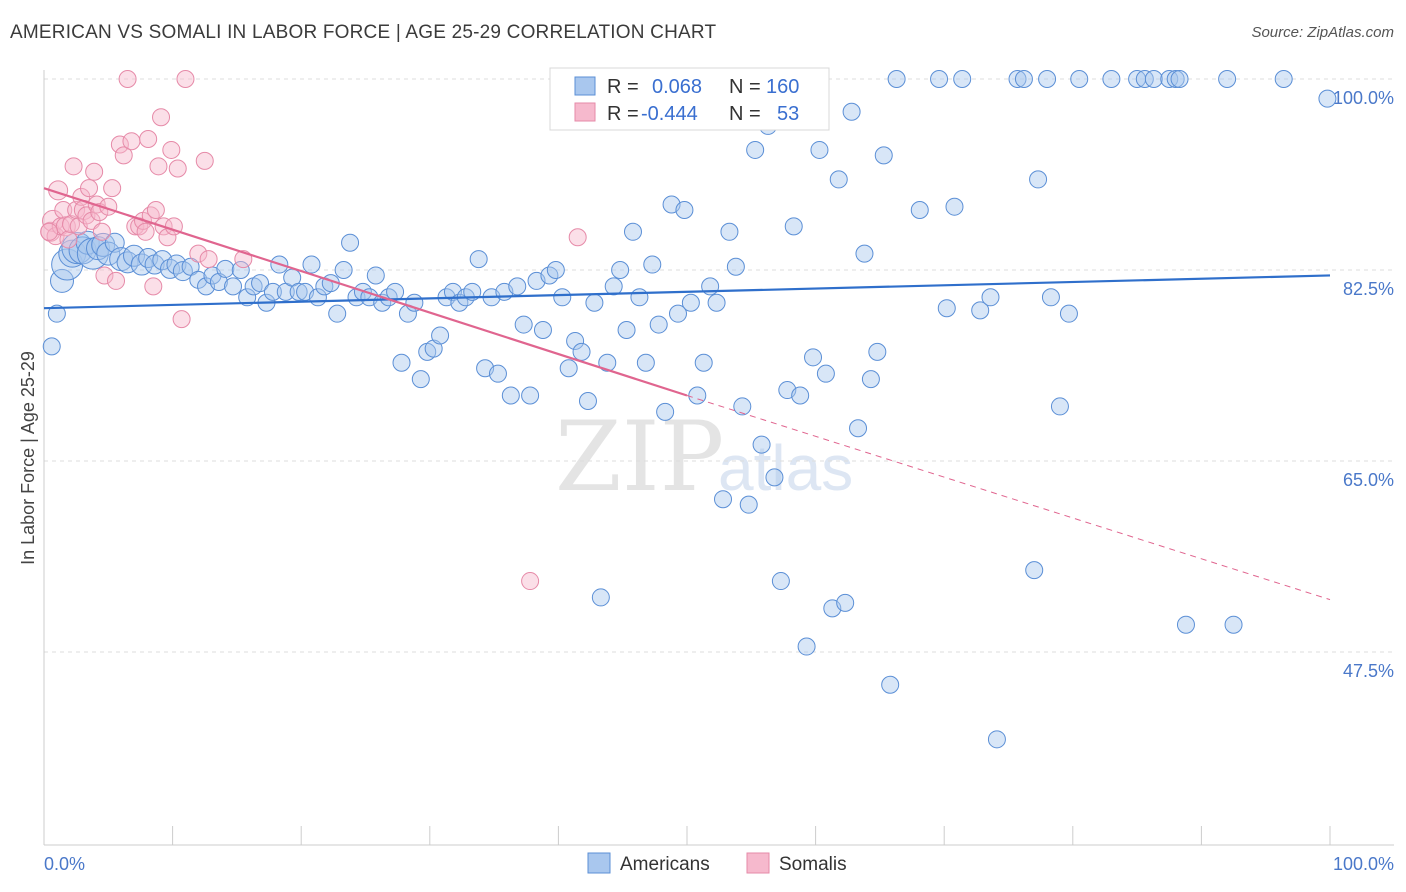  I want to click on y-tick-label: 47.5%, so click(1368, 671).